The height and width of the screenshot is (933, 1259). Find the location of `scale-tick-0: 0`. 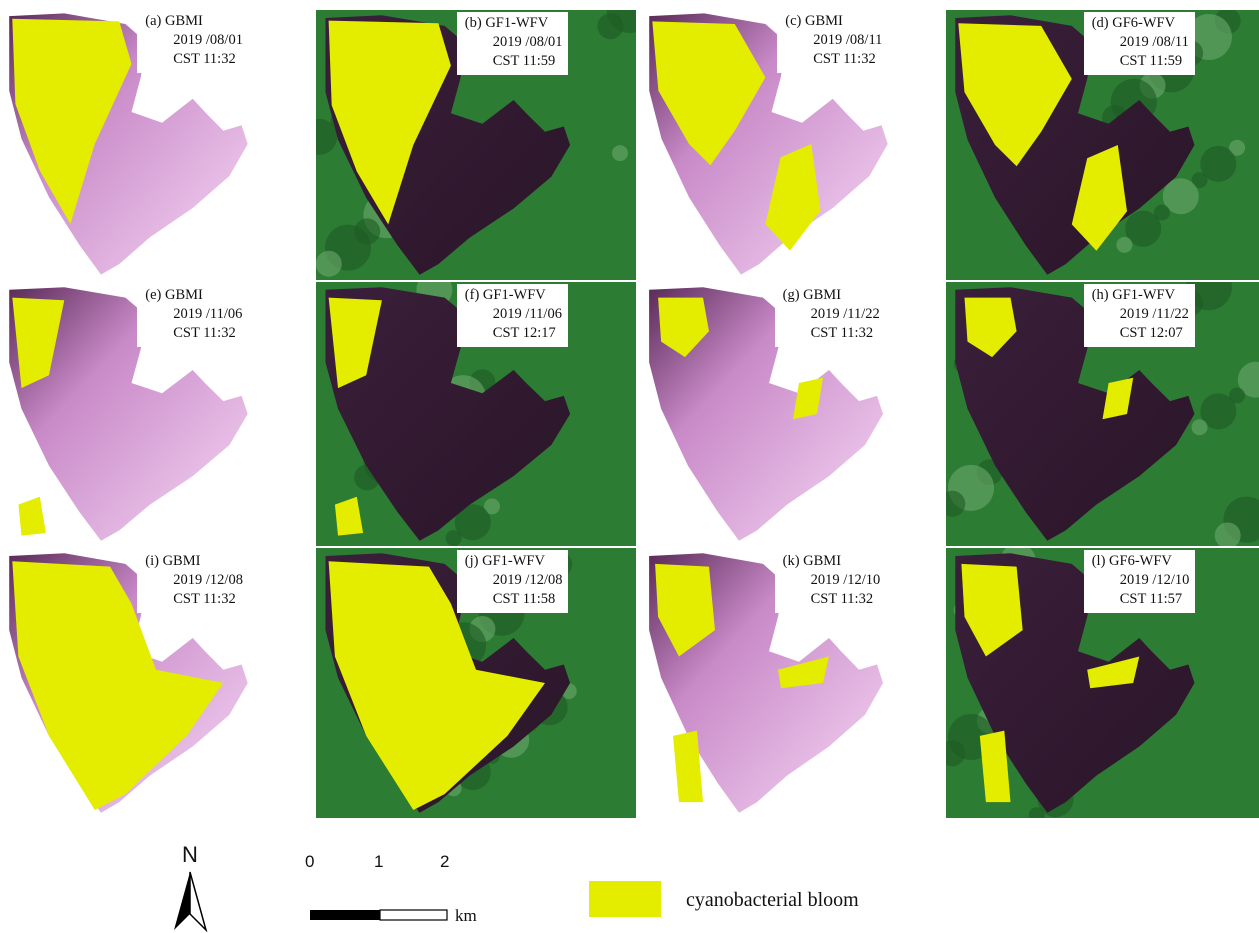

scale-tick-0: 0 is located at coordinates (310, 861).